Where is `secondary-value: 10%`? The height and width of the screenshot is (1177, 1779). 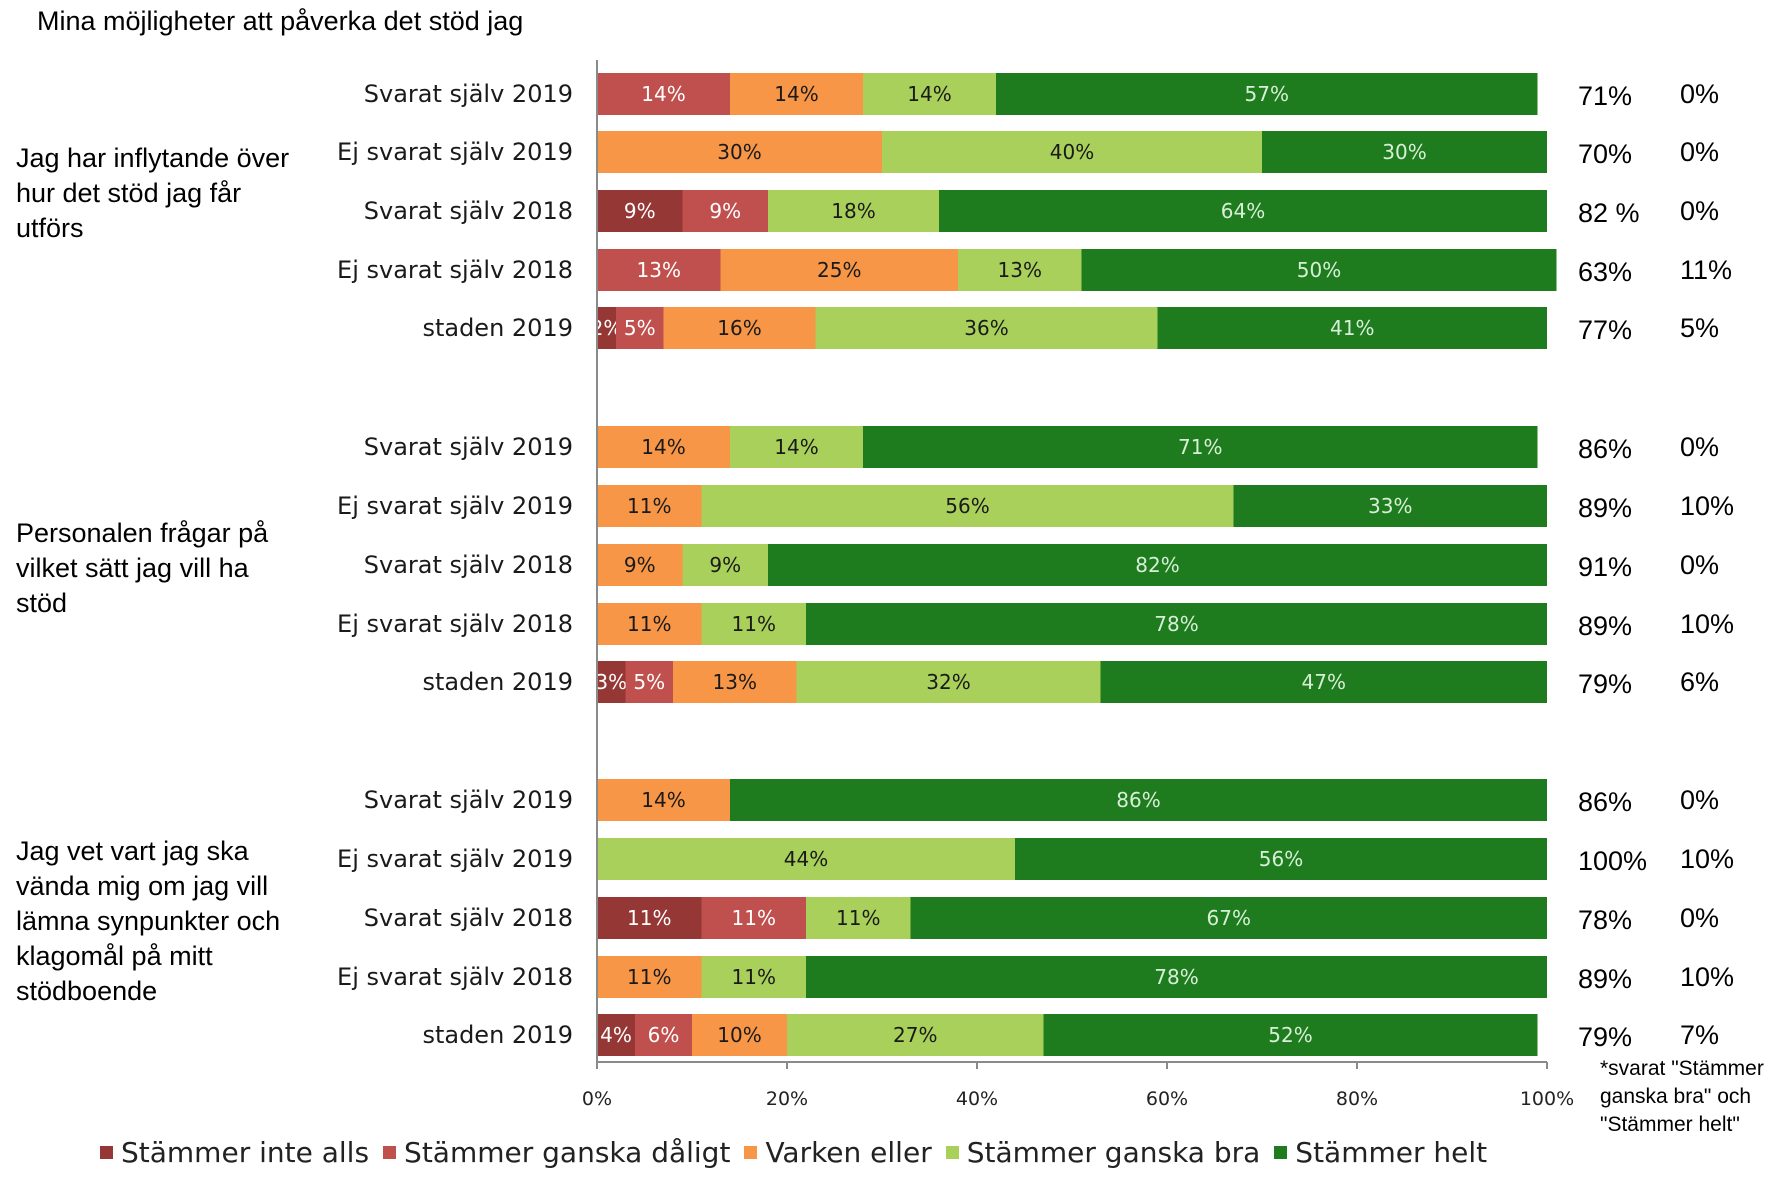 secondary-value: 10% is located at coordinates (1707, 859).